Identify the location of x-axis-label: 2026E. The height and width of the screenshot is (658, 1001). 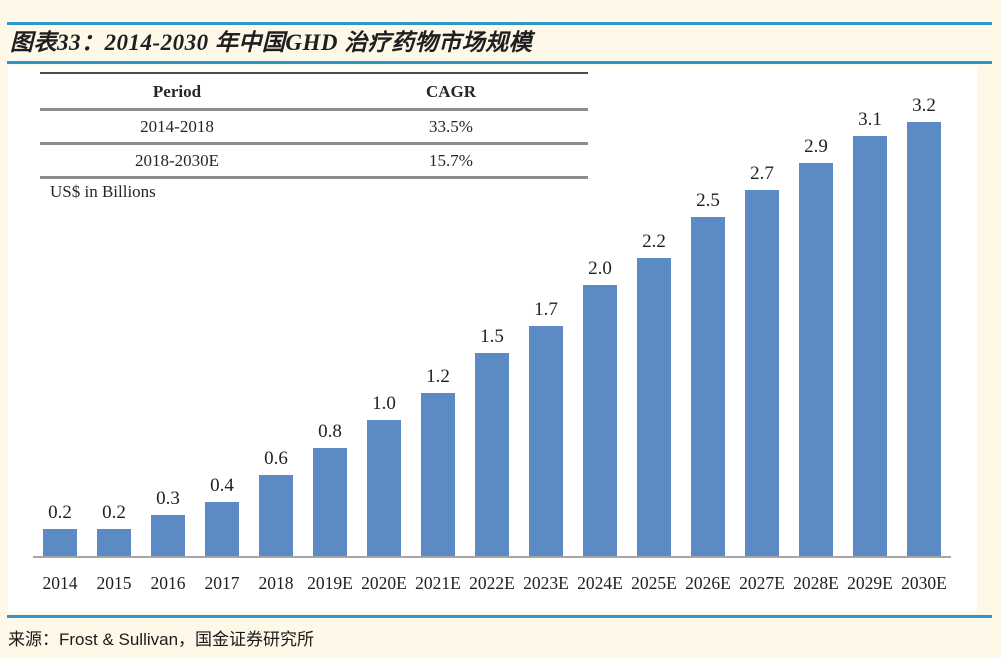
(708, 583).